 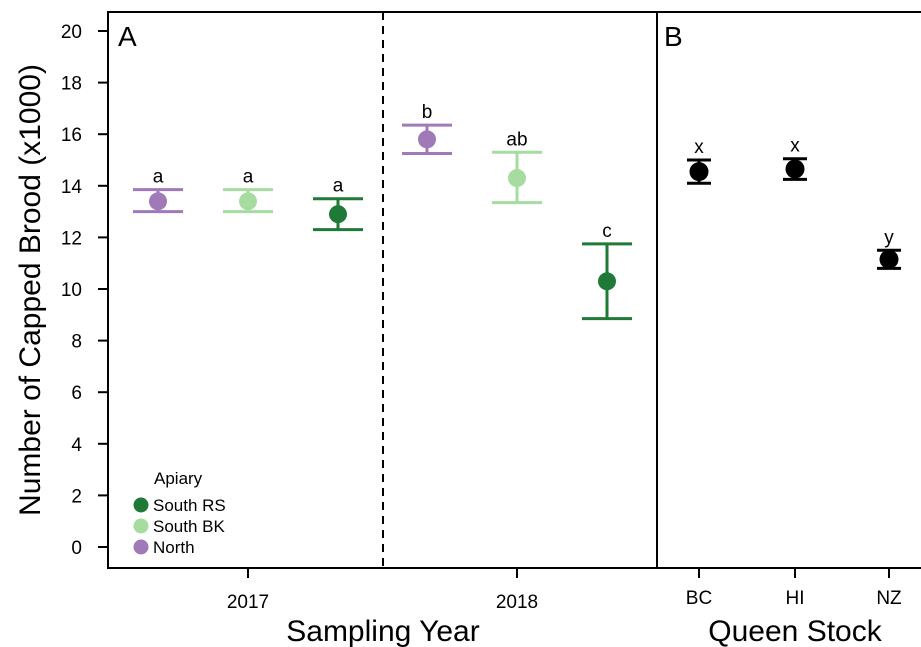 What do you see at coordinates (141, 526) in the screenshot?
I see `legend-marker-south-bk` at bounding box center [141, 526].